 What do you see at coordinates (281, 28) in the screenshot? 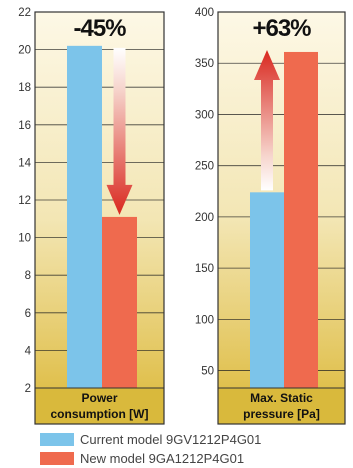
I see `change-percentage-label: +63%` at bounding box center [281, 28].